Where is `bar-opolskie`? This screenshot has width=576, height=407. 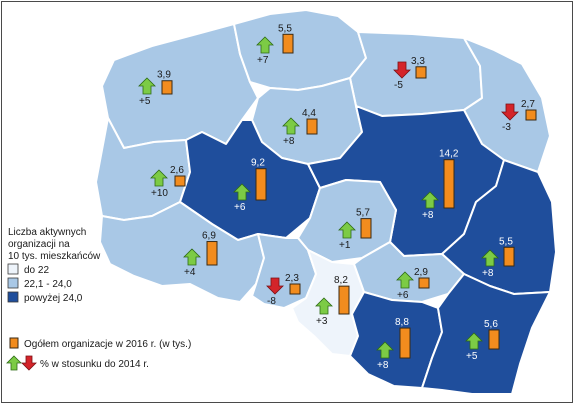 bar-opolskie is located at coordinates (295, 289).